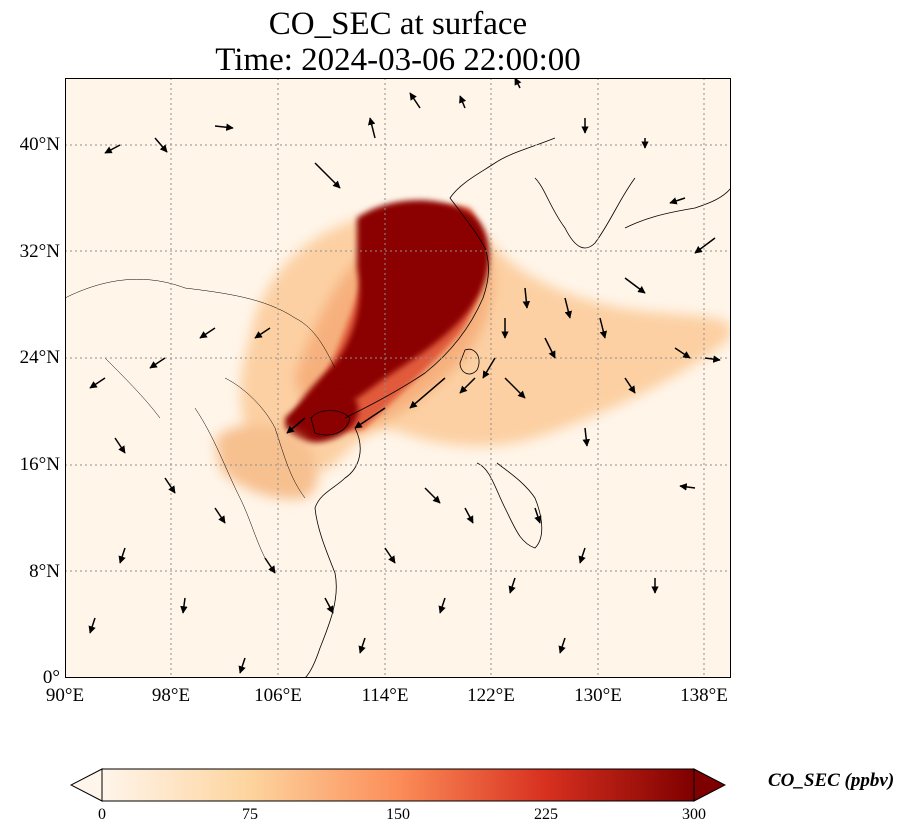  Describe the element at coordinates (39, 144) in the screenshot. I see `lat-tick-40n: 40°N` at that location.